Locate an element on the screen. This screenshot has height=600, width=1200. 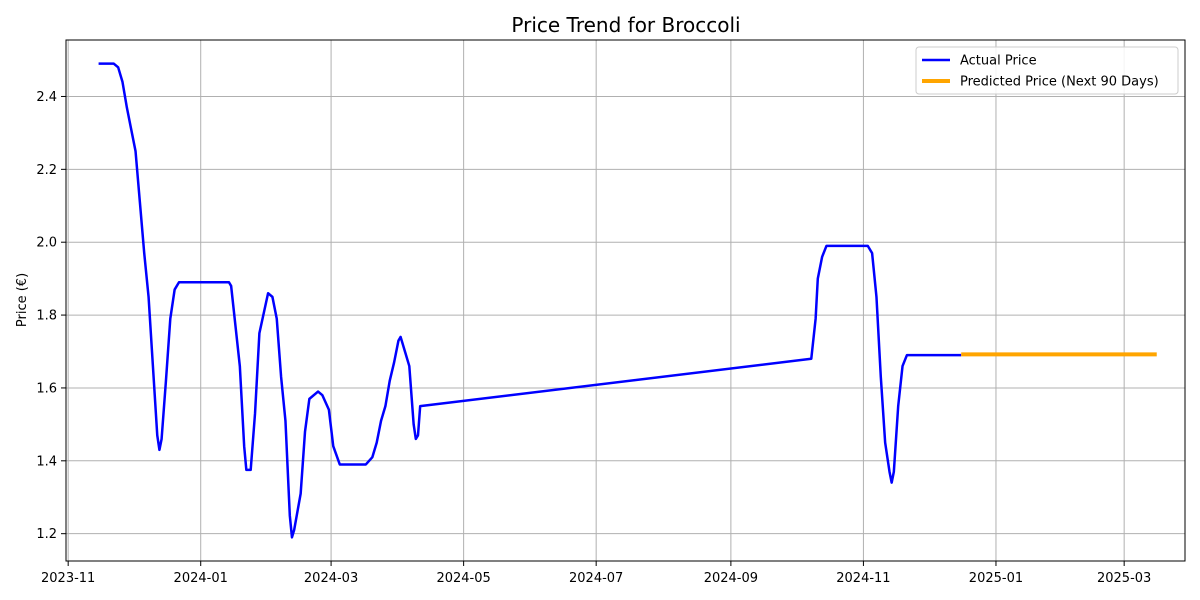
y-tick-label: 1.6 is located at coordinates (46, 388).